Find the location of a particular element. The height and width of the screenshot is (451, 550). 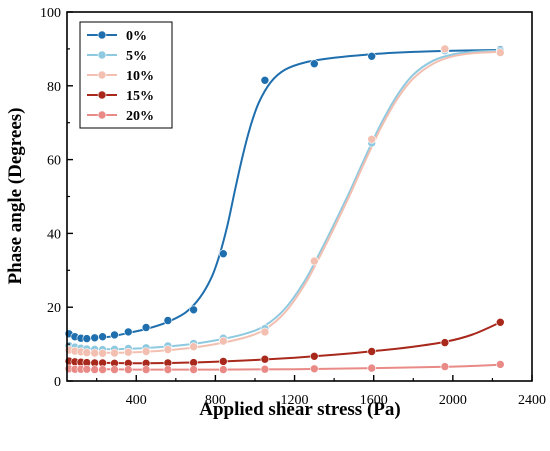

y-tick-label-1: 20 is located at coordinates (54, 308).